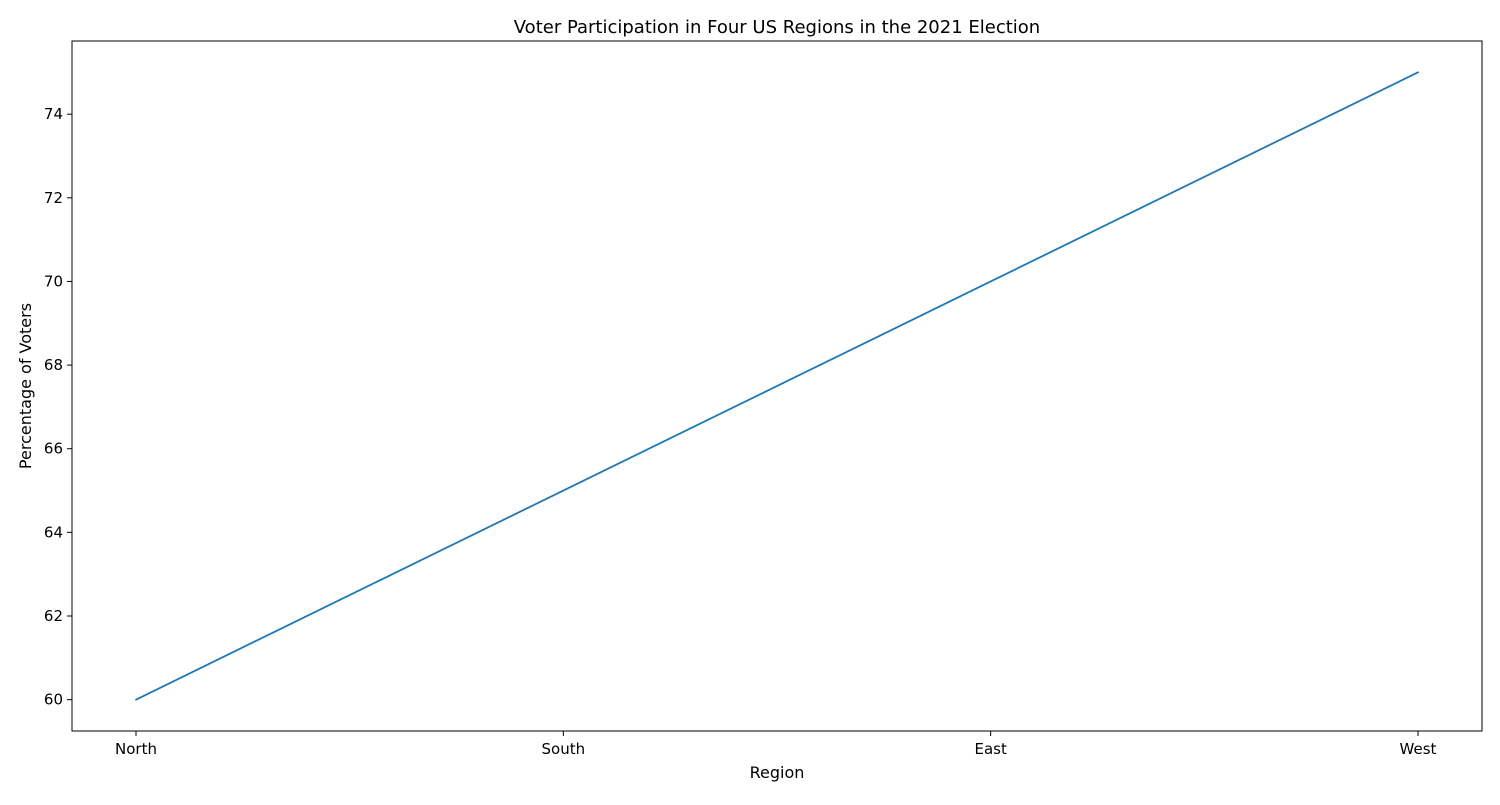  Describe the element at coordinates (777, 772) in the screenshot. I see `x-axis-label: Region` at that location.